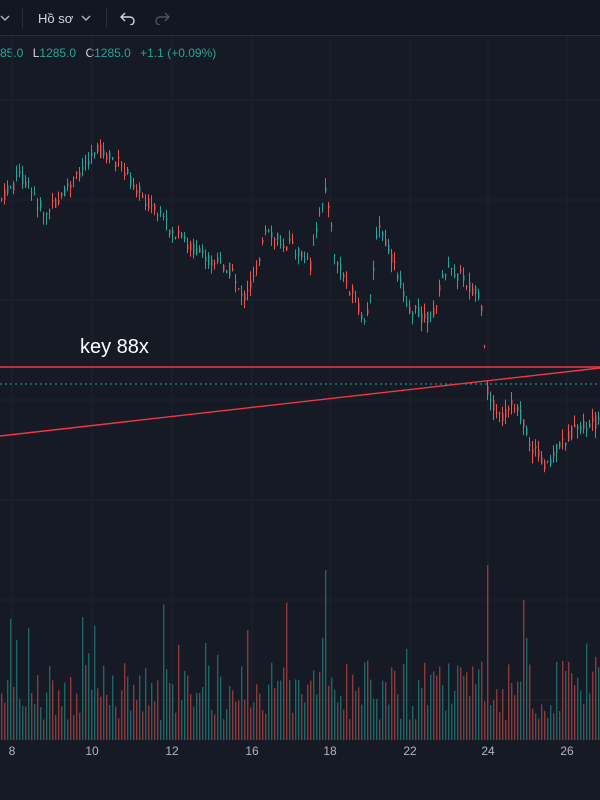 This screenshot has width=600, height=800. What do you see at coordinates (112, 53) in the screenshot?
I see `legend-close-value: 1285.0` at bounding box center [112, 53].